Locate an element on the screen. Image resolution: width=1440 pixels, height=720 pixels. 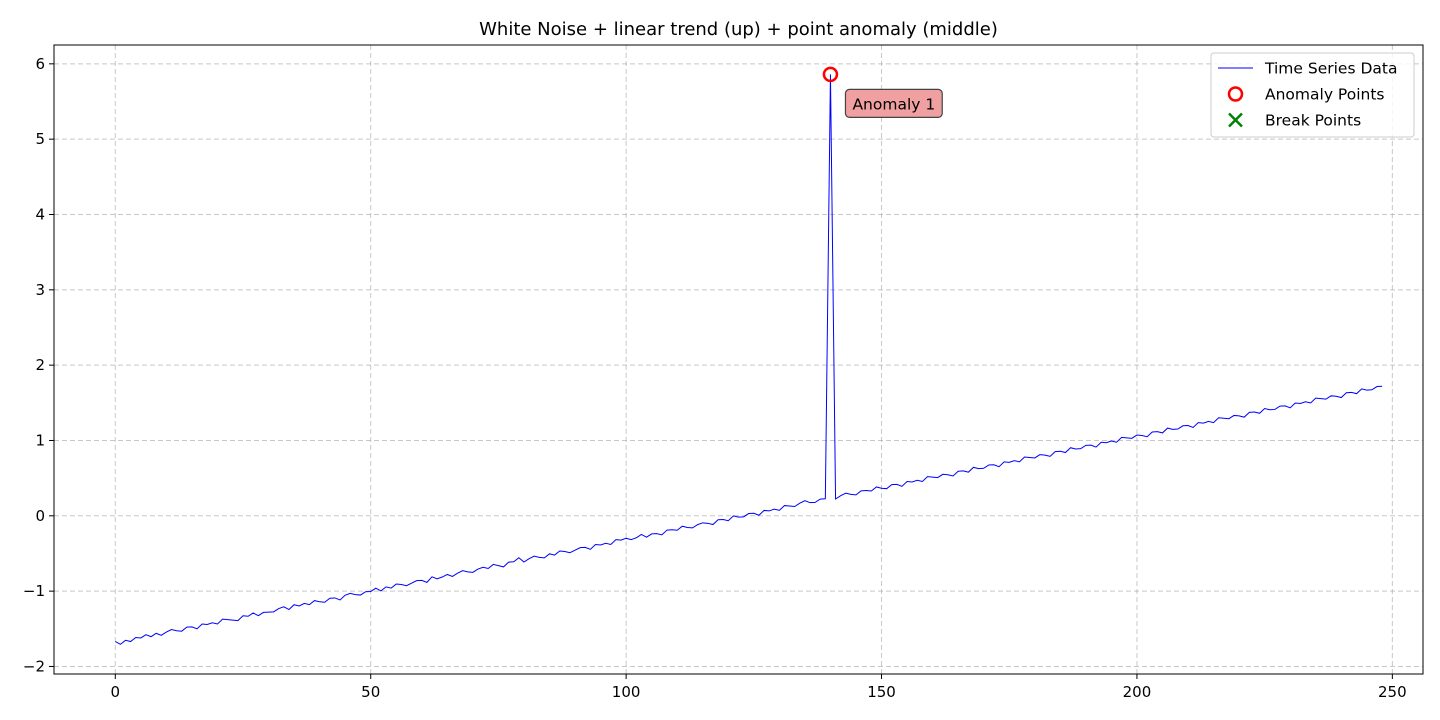
x-tick-label: 100 is located at coordinates (626, 692).